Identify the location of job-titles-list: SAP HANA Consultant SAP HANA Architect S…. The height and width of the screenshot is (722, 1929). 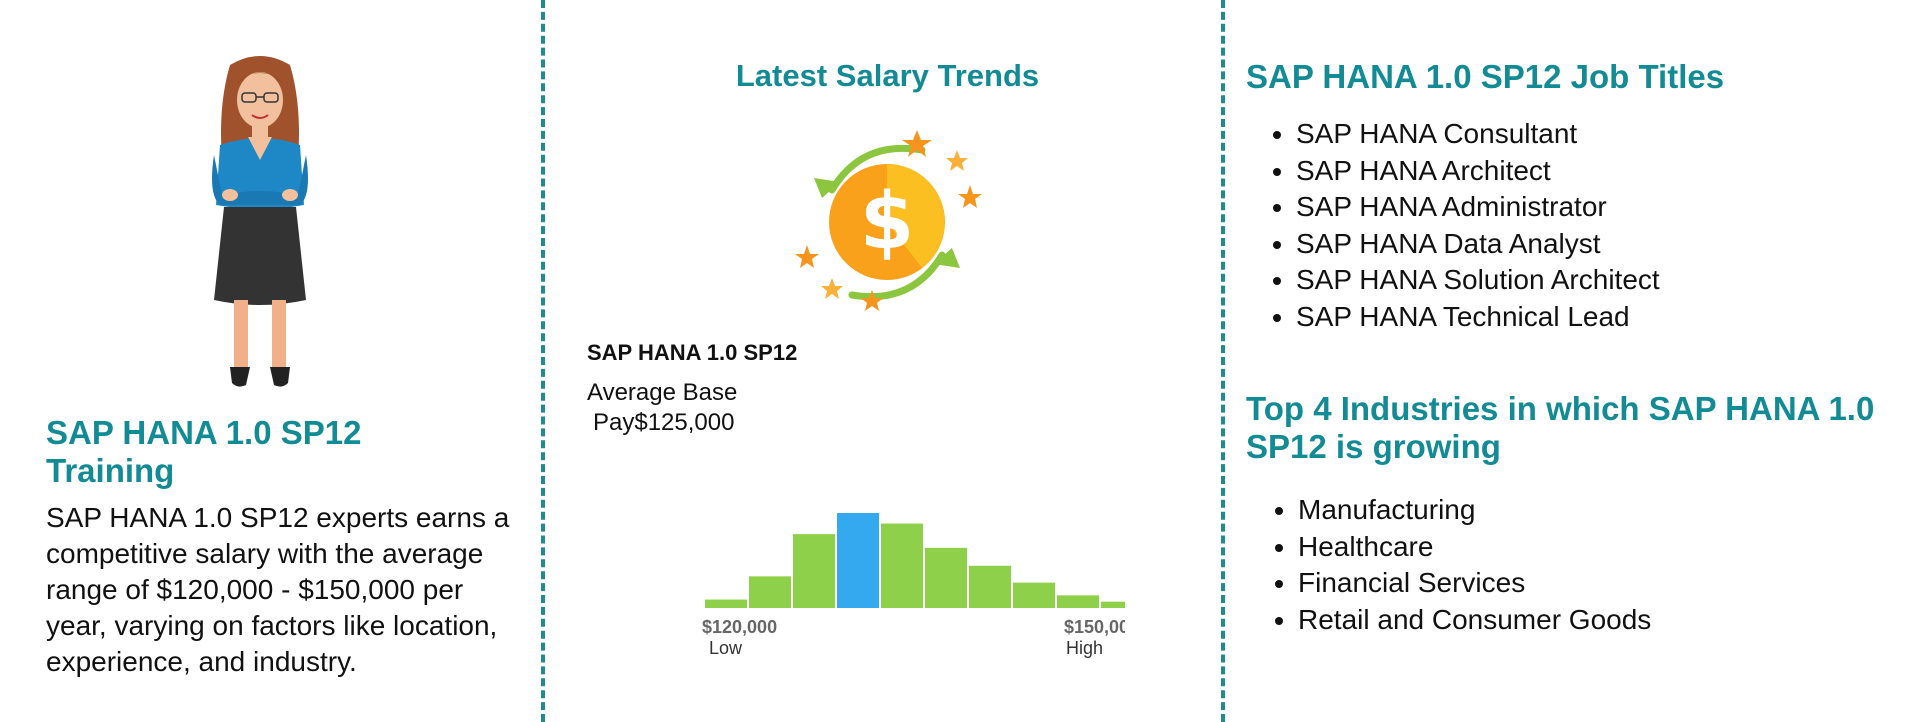
(1453, 225).